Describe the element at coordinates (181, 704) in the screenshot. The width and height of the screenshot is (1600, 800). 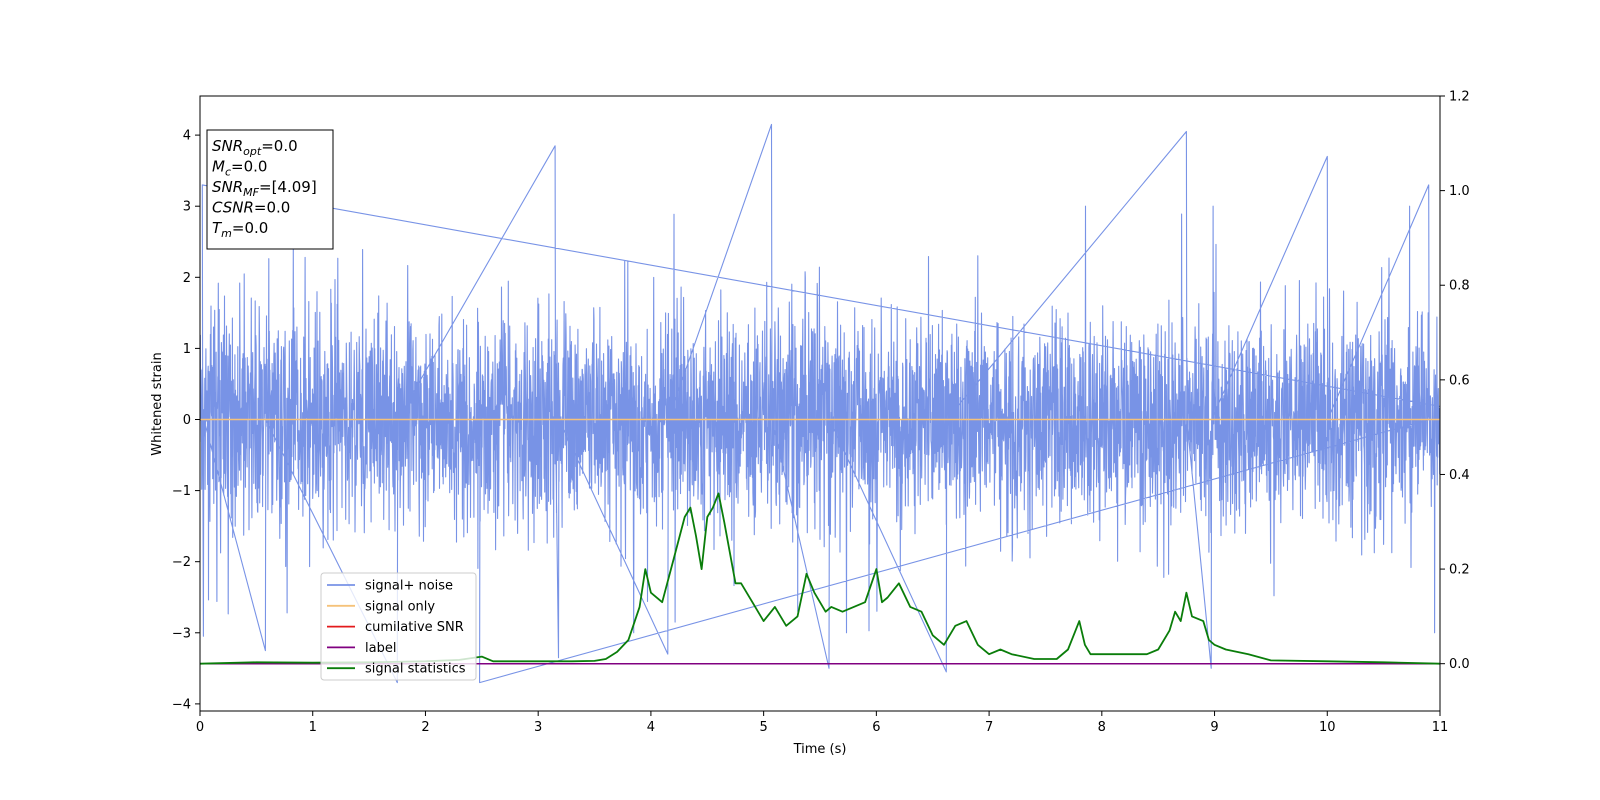
I see `y-tick-label: −4` at that location.